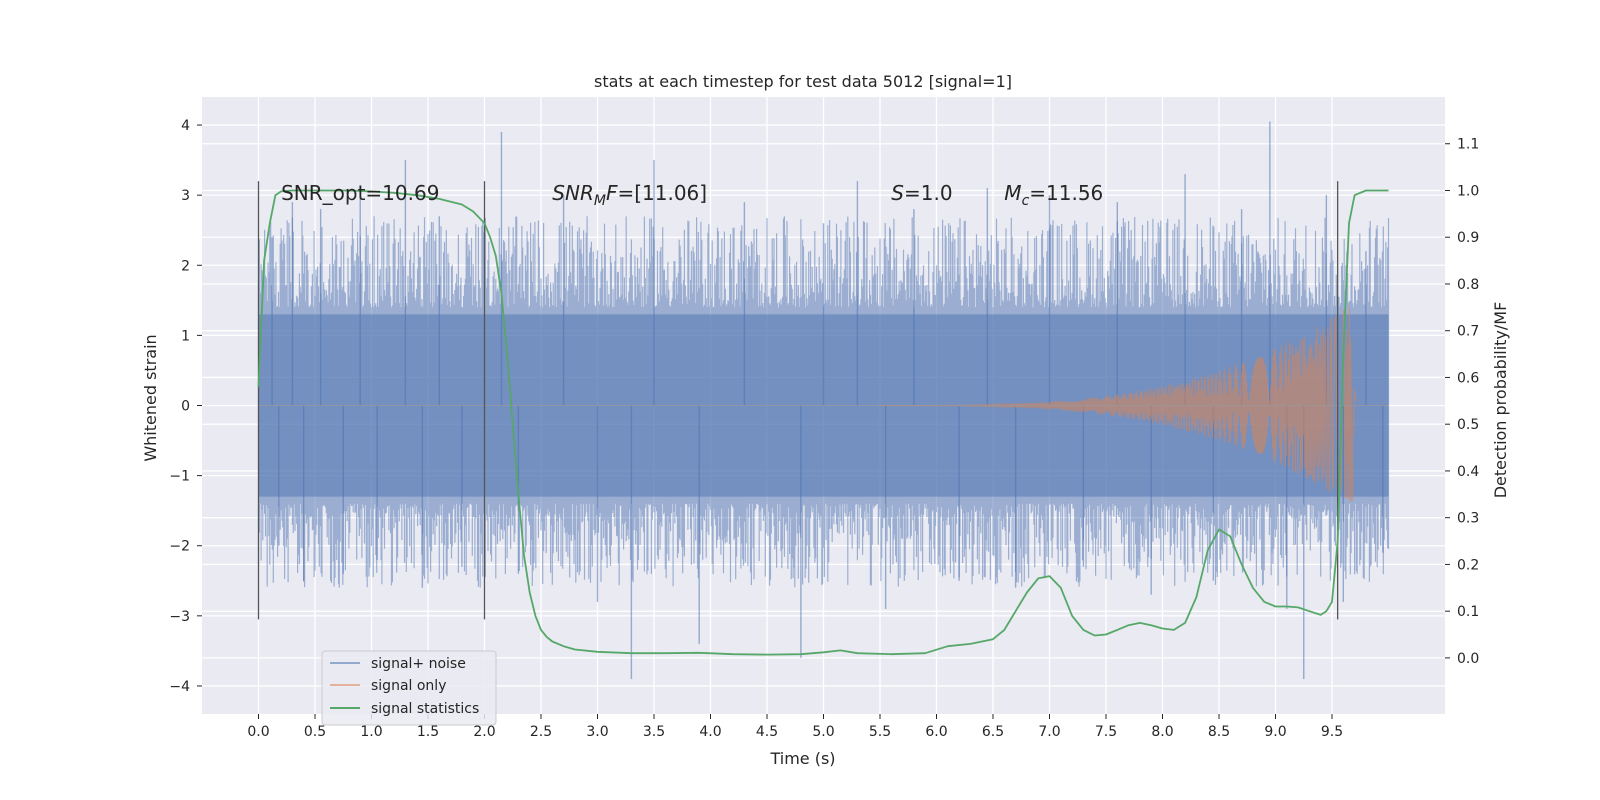 The width and height of the screenshot is (1600, 800). I want to click on x-tick-label: 9.5, so click(1332, 732).